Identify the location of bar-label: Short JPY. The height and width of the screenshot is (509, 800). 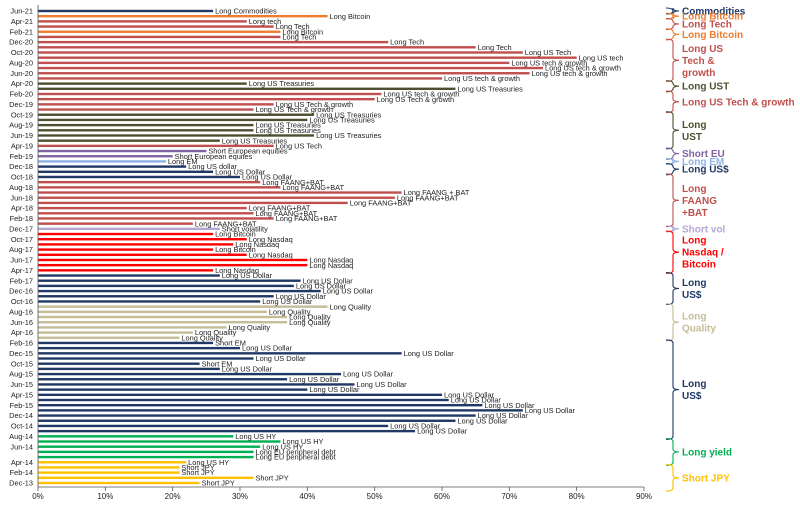
(197, 472).